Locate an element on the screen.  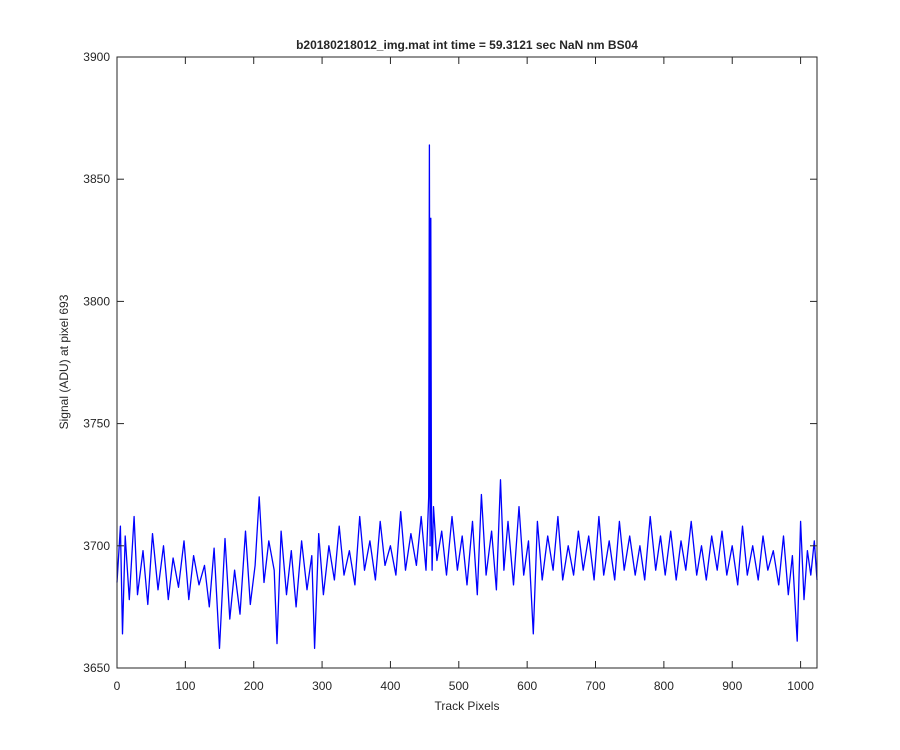
x-tick-label: 200 is located at coordinates (254, 686).